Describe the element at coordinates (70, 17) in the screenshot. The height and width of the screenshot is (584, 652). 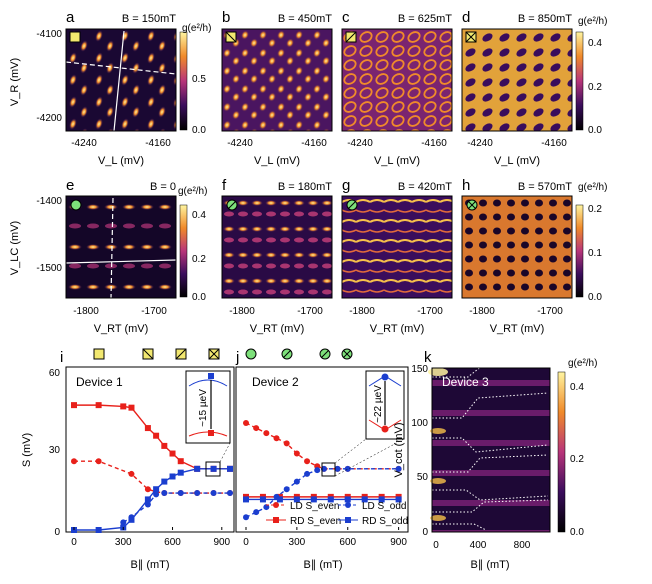
I see `panel-letter-a: a` at that location.